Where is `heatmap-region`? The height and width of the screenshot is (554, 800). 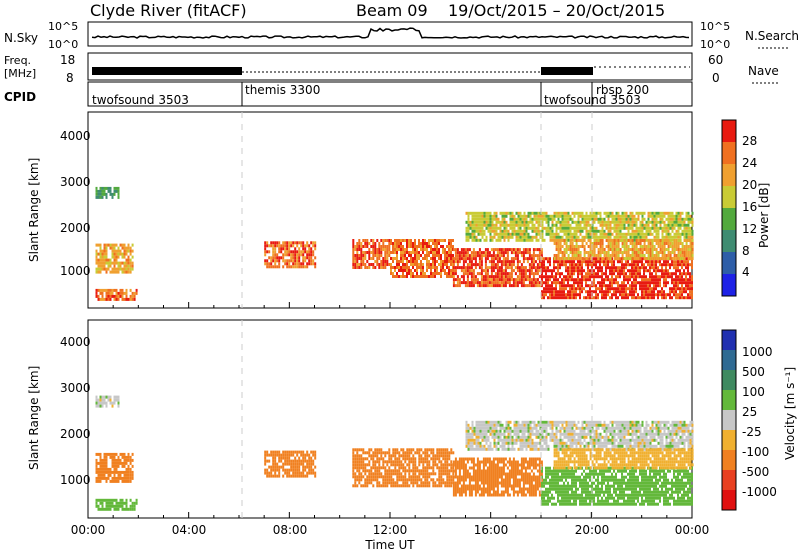
heatmap-region is located at coordinates (116, 504).